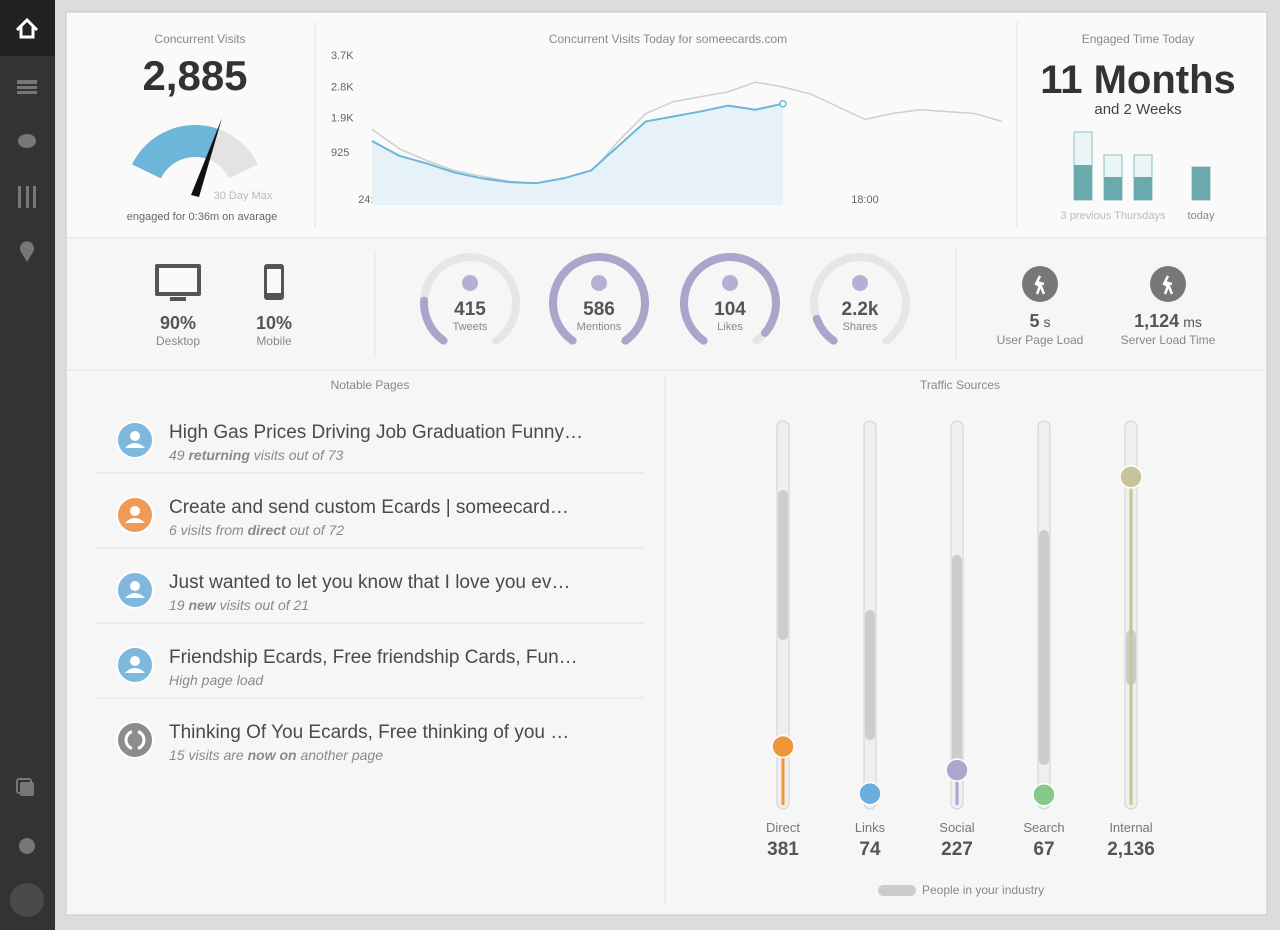  Describe the element at coordinates (340, 755) in the screenshot. I see `subtitle-part: another page` at that location.